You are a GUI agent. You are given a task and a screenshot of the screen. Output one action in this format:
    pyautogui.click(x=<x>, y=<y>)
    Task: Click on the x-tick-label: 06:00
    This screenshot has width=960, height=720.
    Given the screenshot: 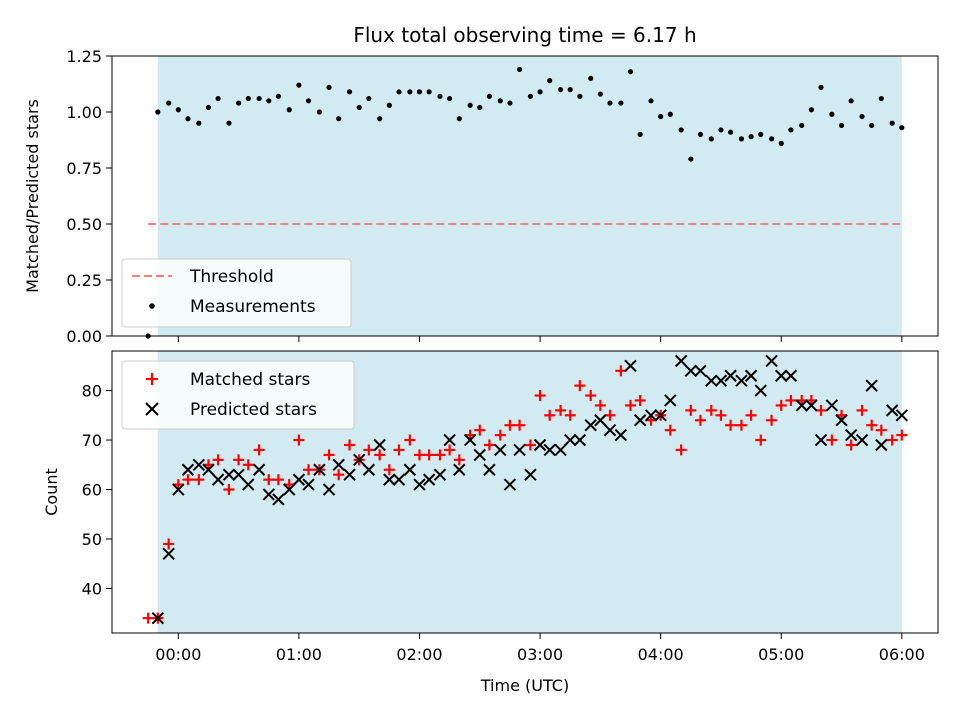 What is the action you would take?
    pyautogui.click(x=902, y=654)
    